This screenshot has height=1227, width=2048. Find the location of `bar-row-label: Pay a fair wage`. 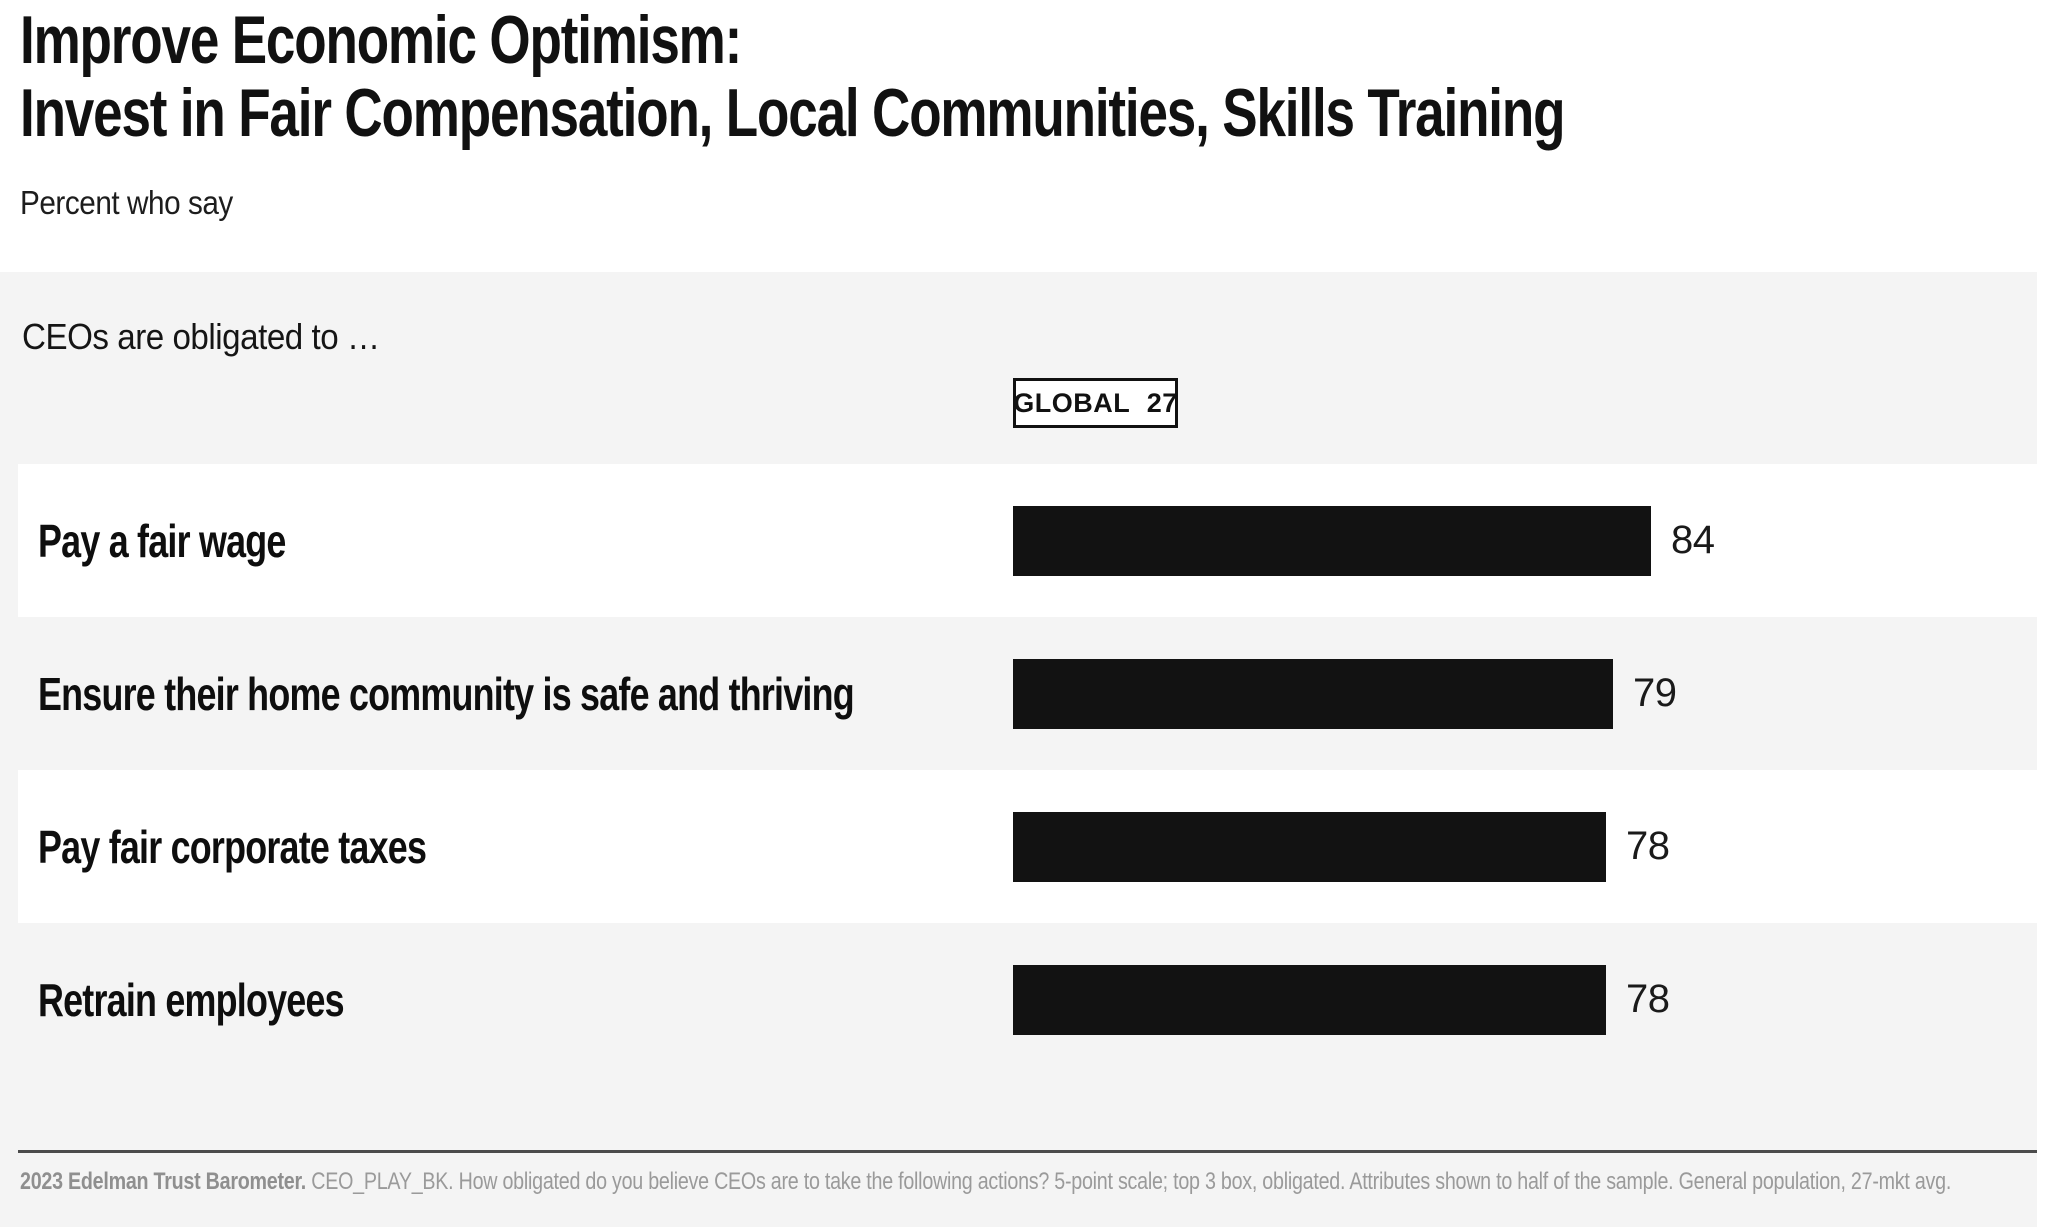

bar-row-label: Pay a fair wage is located at coordinates (162, 540).